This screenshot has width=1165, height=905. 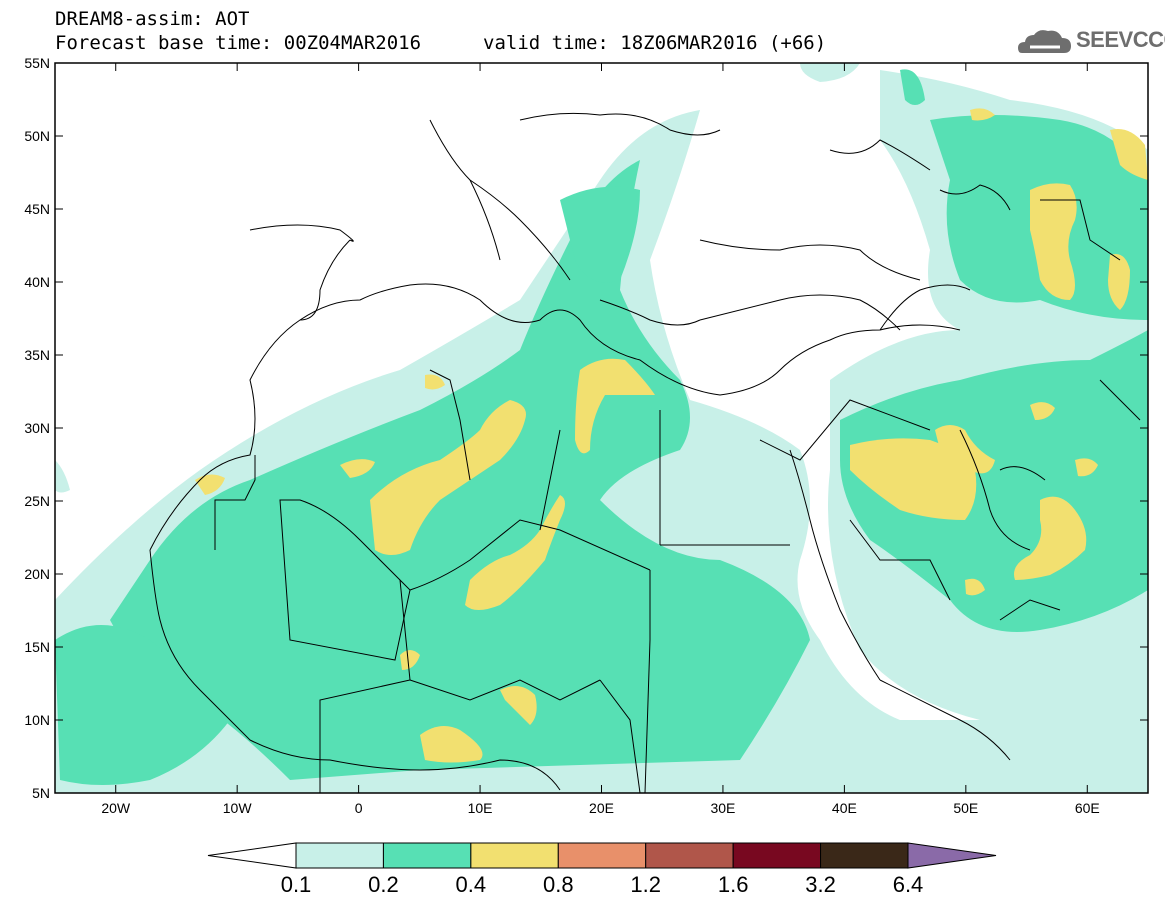 I want to click on colorbar-label: 3.2, so click(x=820, y=884).